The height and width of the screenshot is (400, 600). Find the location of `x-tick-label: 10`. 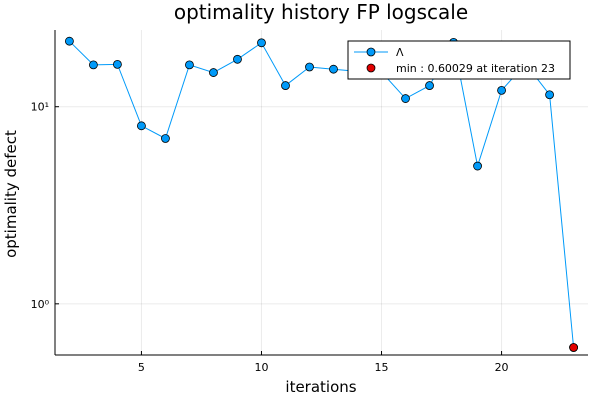

x-tick-label: 10 is located at coordinates (261, 367).